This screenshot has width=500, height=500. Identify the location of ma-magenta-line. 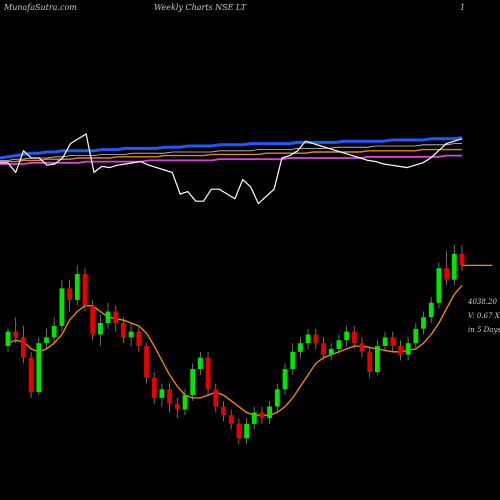
(231, 159).